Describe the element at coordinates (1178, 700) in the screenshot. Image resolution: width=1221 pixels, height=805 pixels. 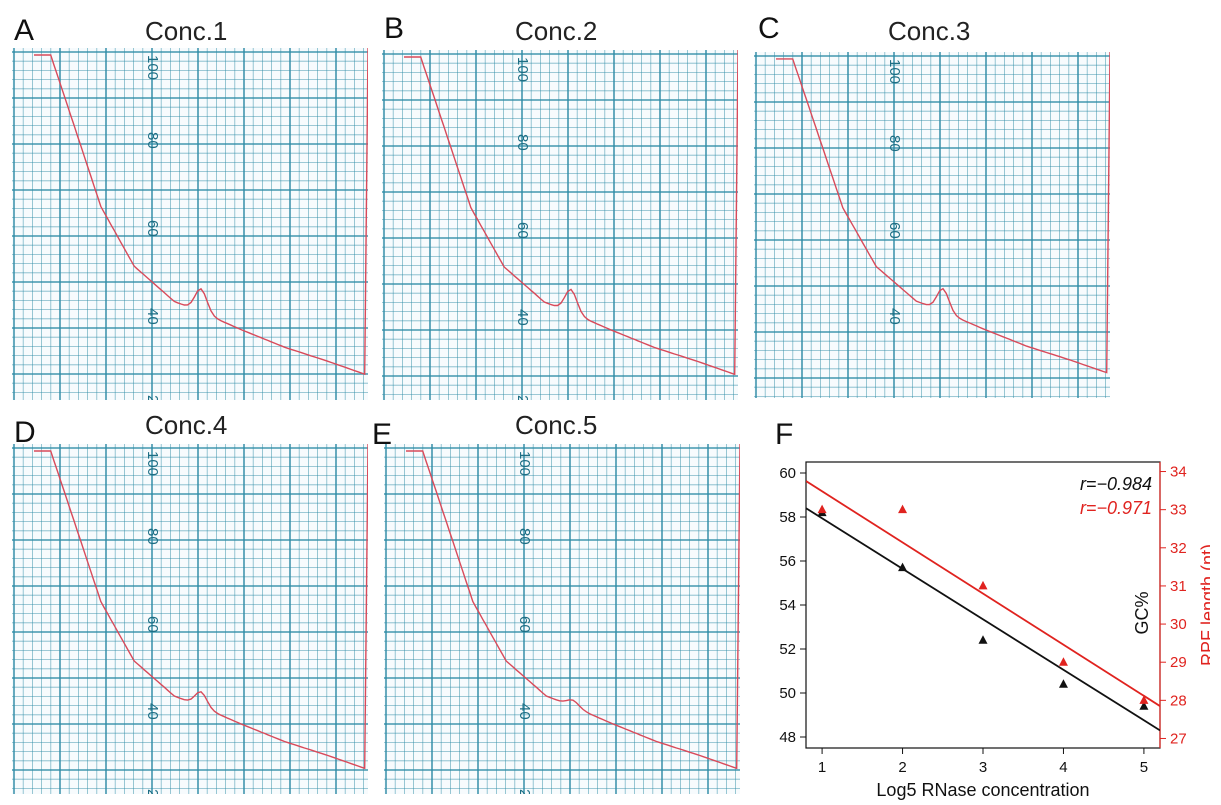
I see `y2-tick-label: 28` at that location.